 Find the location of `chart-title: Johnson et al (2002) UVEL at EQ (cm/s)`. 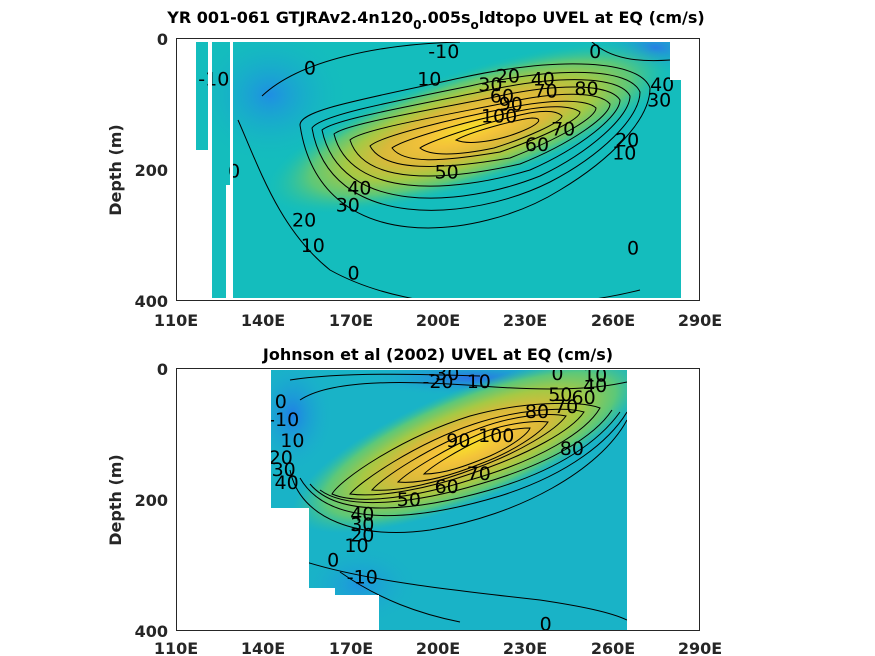

chart-title: Johnson et al (2002) UVEL at EQ (cm/s) is located at coordinates (437, 354).